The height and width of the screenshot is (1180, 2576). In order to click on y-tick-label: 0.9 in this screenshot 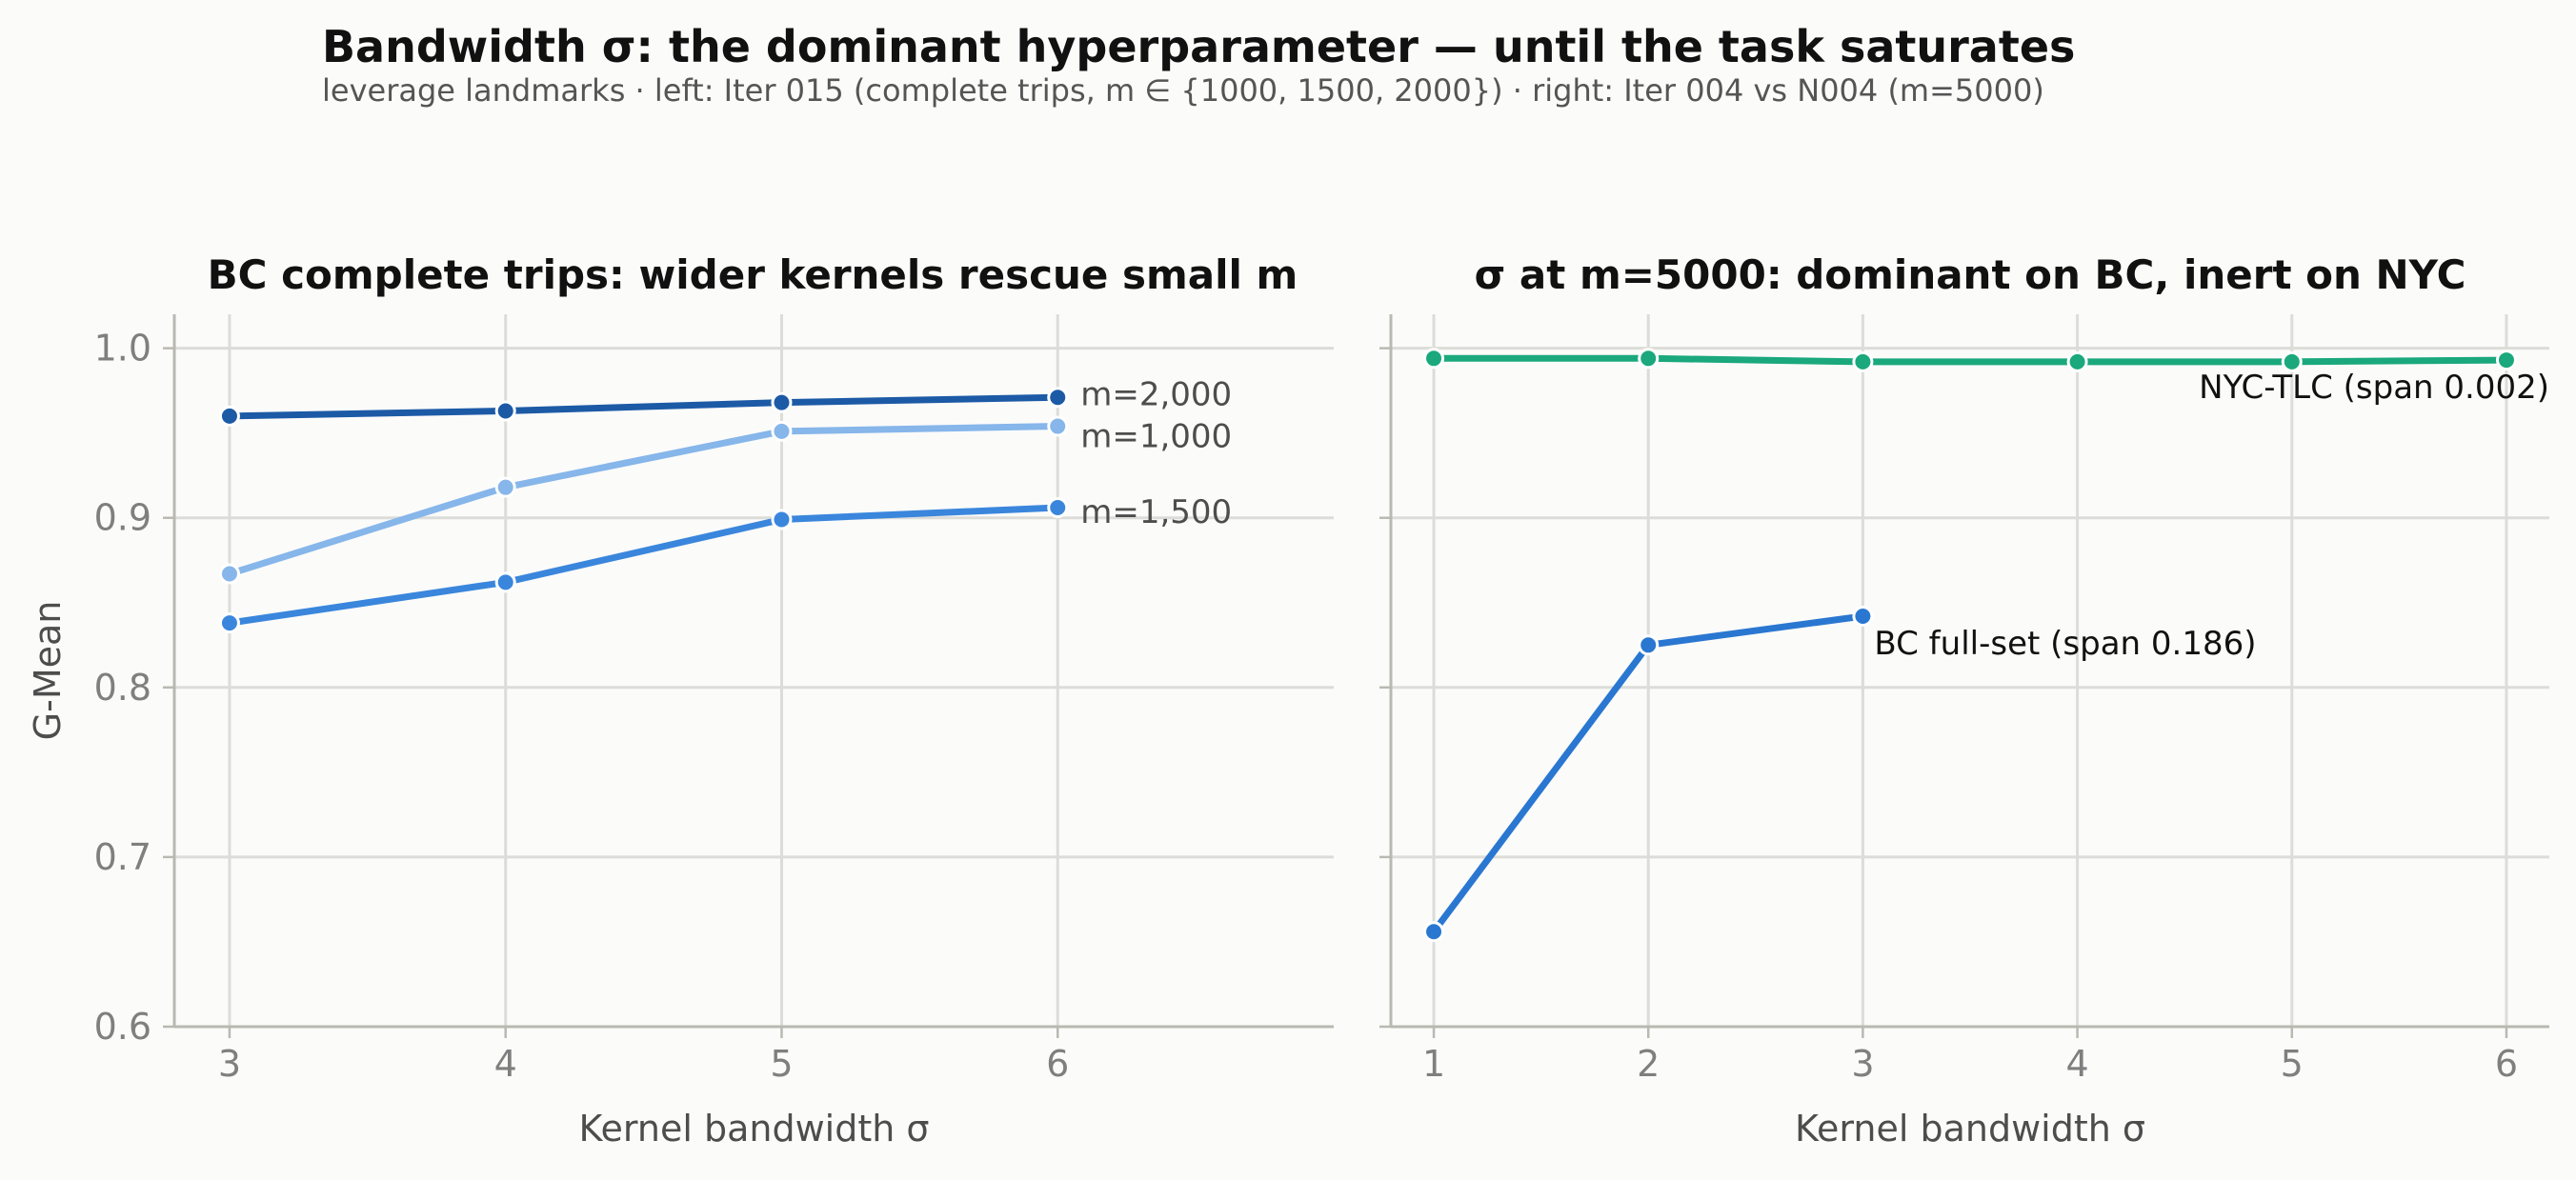, I will do `click(123, 518)`.